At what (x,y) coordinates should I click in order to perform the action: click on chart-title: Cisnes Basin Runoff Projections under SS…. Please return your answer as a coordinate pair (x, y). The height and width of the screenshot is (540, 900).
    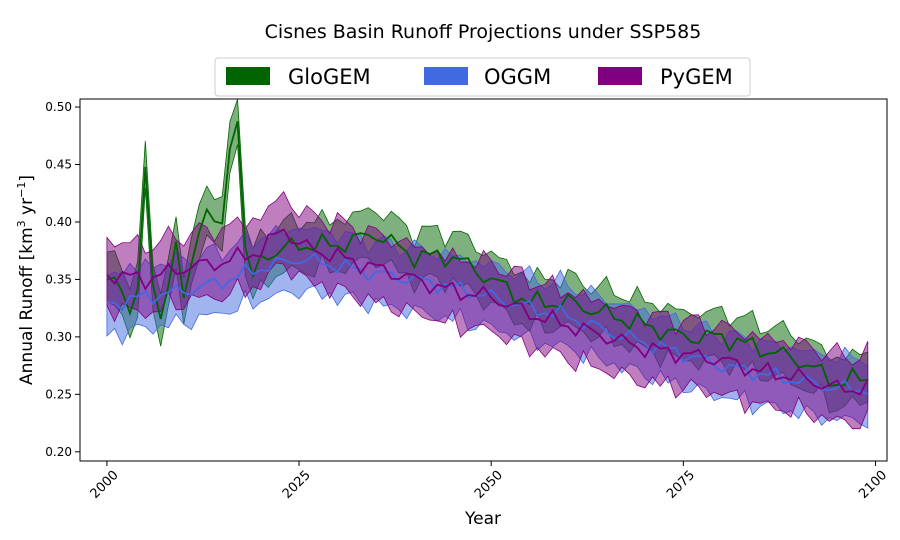
    Looking at the image, I should click on (483, 32).